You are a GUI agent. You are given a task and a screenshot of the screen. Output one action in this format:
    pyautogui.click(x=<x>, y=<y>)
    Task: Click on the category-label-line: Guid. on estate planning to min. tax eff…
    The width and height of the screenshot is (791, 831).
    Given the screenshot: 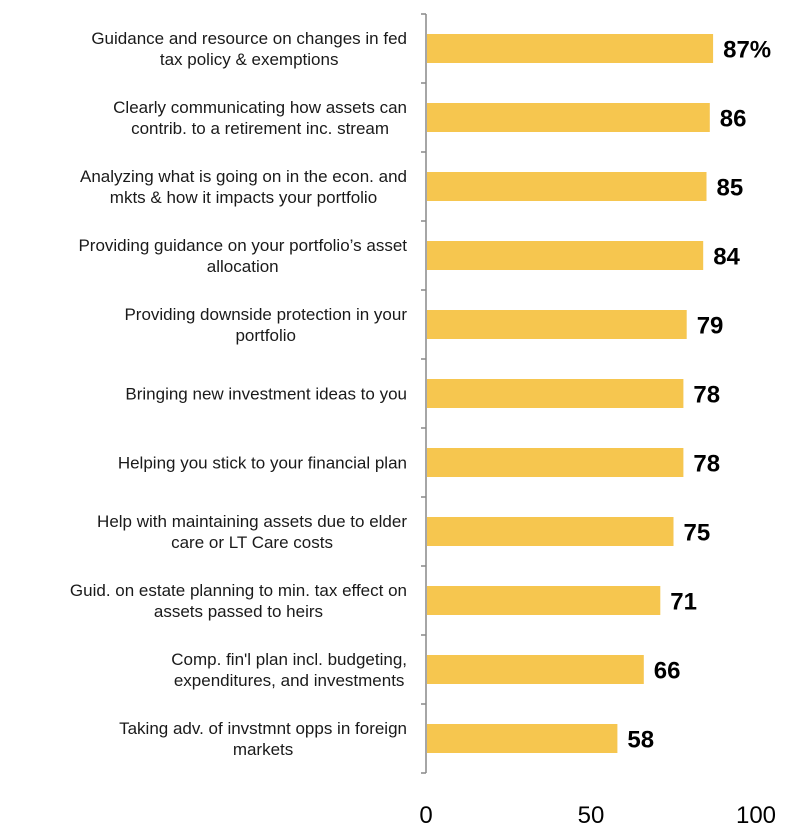 What is the action you would take?
    pyautogui.click(x=238, y=590)
    